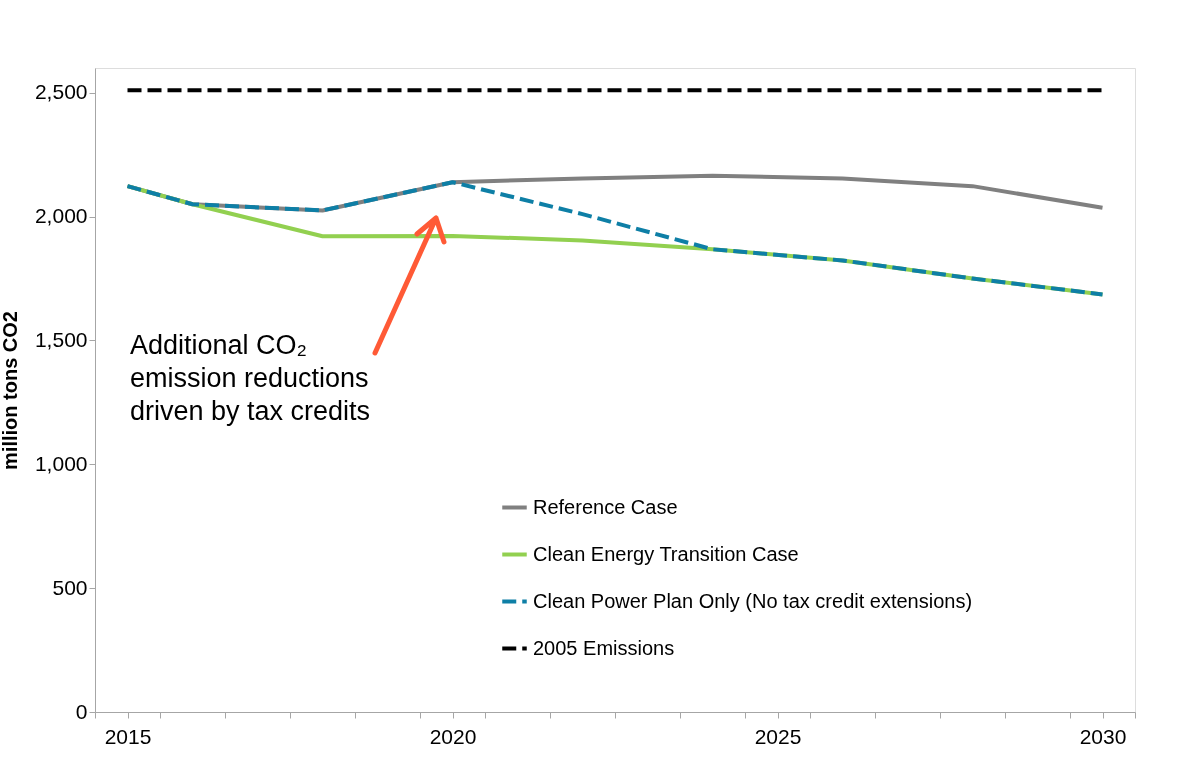 The width and height of the screenshot is (1188, 771). Describe the element at coordinates (61, 463) in the screenshot. I see `y-tick-label: 1,000` at that location.